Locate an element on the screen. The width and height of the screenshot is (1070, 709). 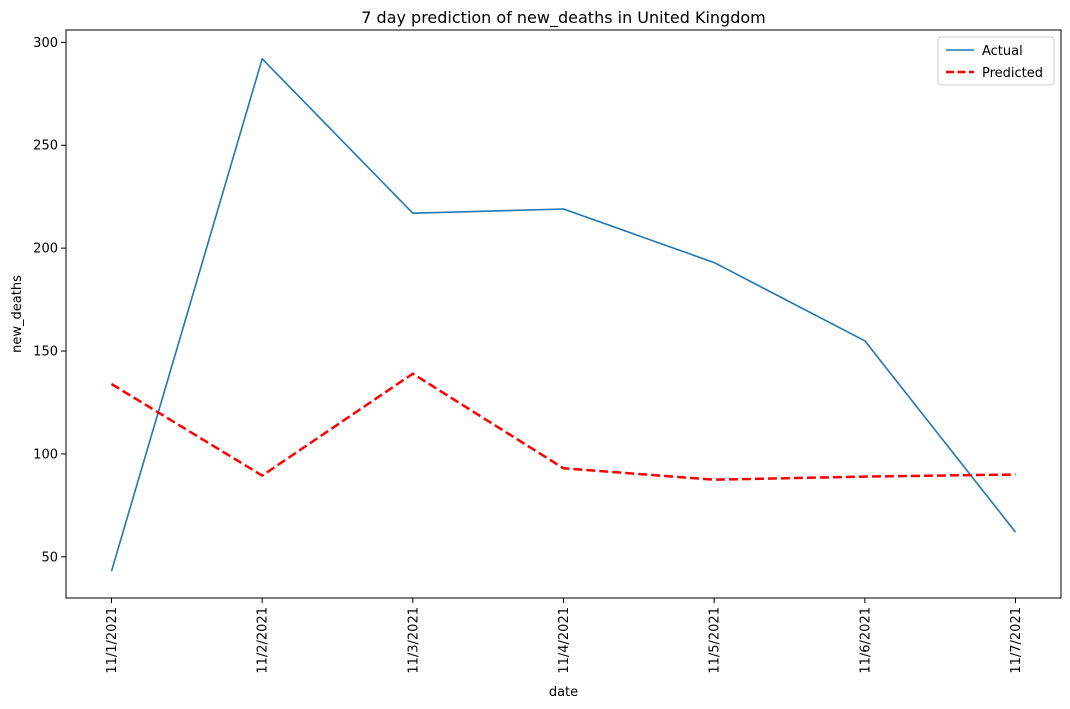
x-tick-label: 11/3/2021 is located at coordinates (413, 640).